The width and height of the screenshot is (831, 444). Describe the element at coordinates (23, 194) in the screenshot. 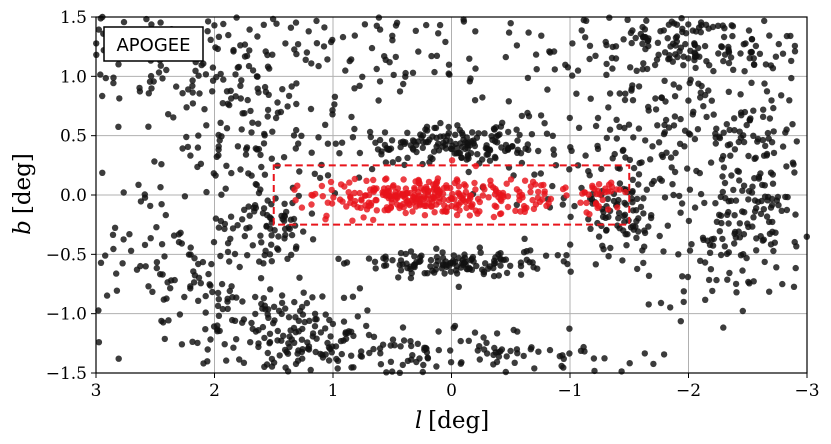

I see `y-axis-label: b[deg]` at that location.